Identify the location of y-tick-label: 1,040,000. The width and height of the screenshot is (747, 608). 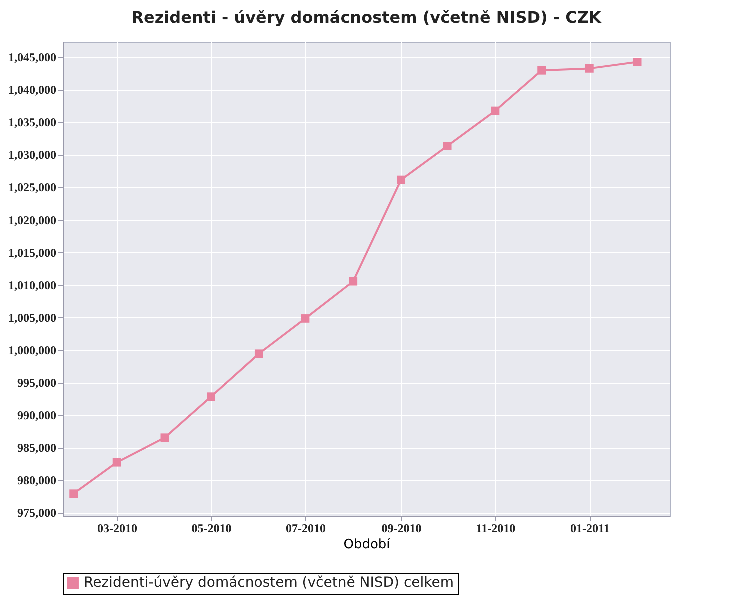
(32, 90).